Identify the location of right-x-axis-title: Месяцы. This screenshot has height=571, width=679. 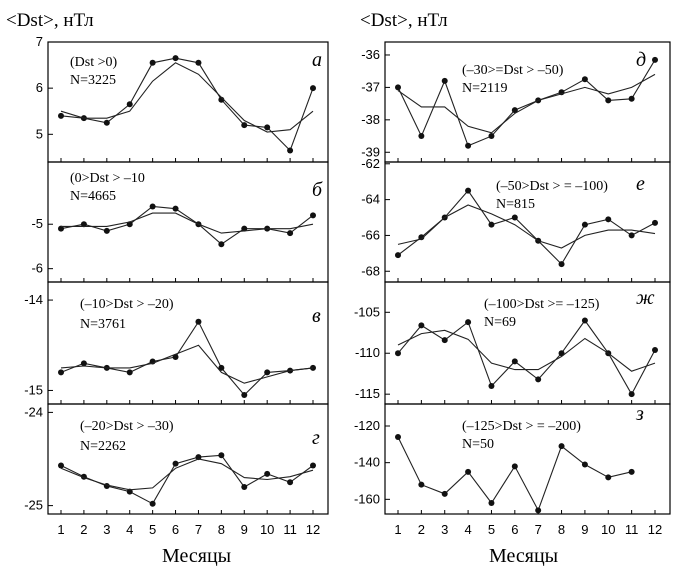
(523, 556).